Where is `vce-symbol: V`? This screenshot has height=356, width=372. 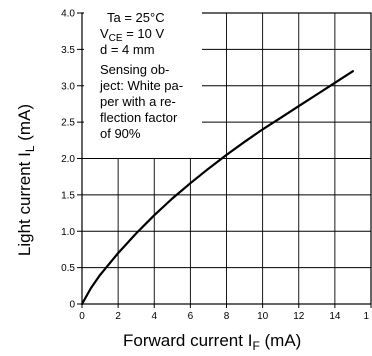
vce-symbol: V is located at coordinates (104, 33).